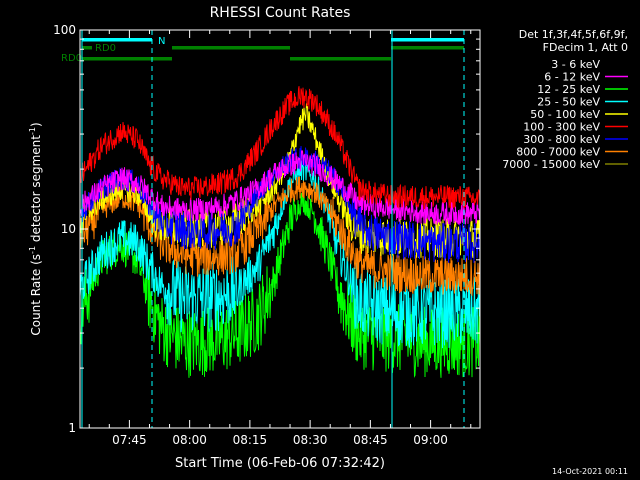 This screenshot has width=640, height=480. I want to click on y-label-sup1: -1, so click(32, 250).